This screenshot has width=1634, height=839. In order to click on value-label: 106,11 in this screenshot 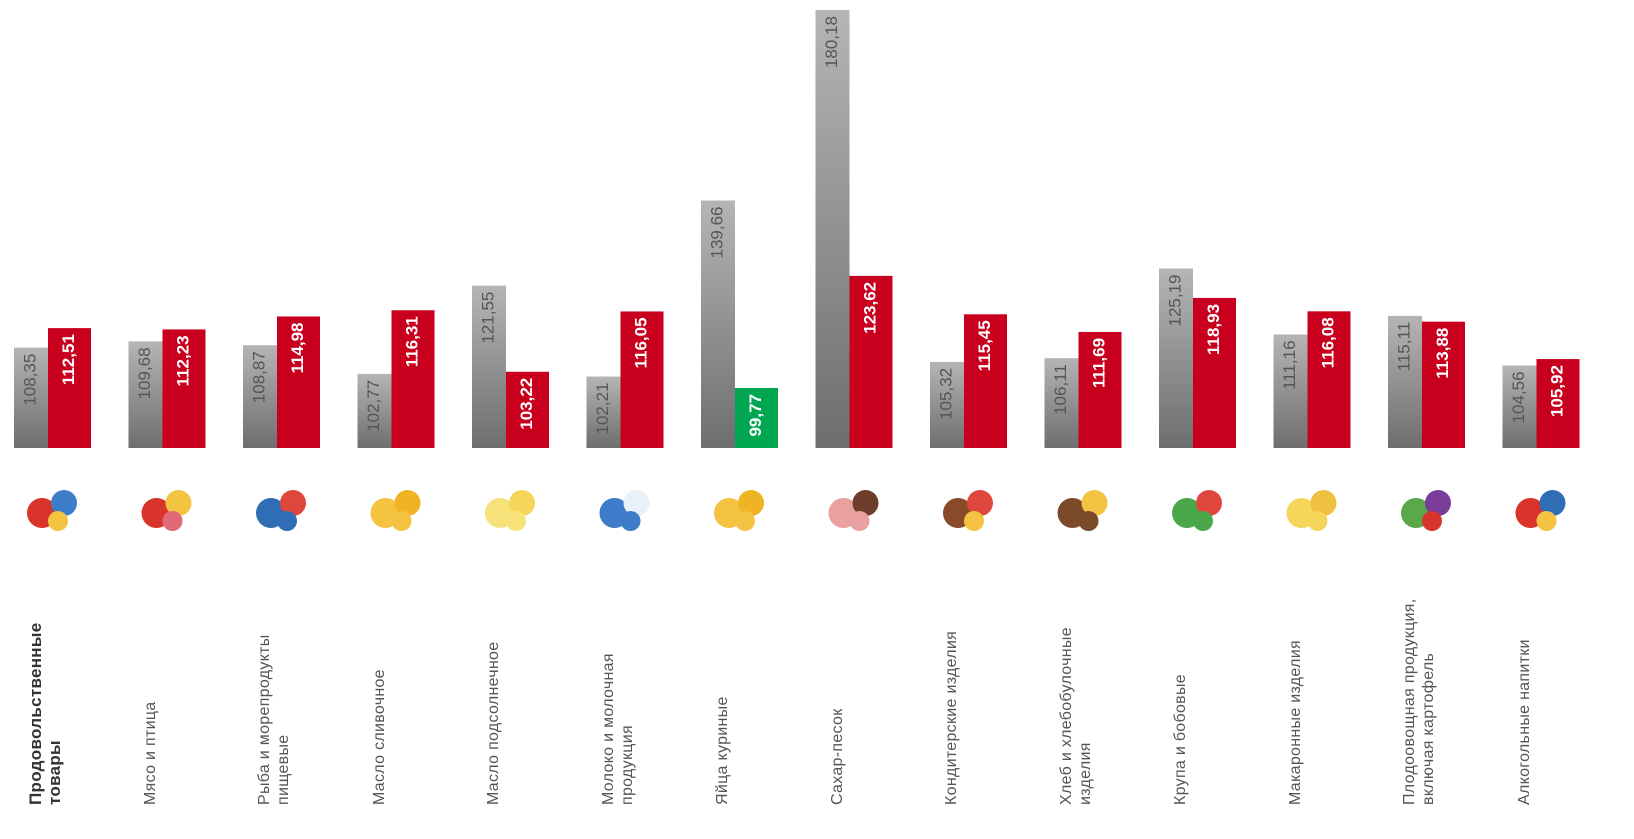, I will do `click(1060, 389)`.